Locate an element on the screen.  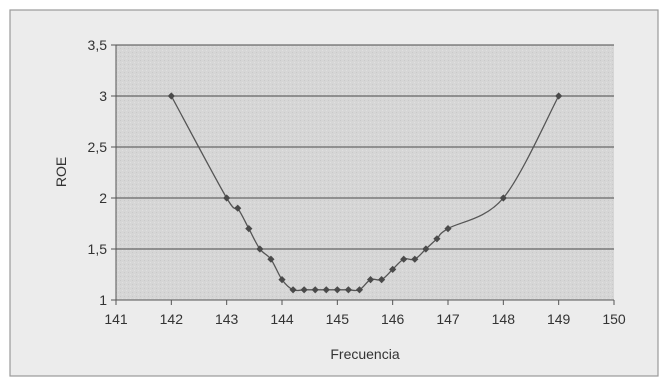
x-tick-label: 146 is located at coordinates (393, 319).